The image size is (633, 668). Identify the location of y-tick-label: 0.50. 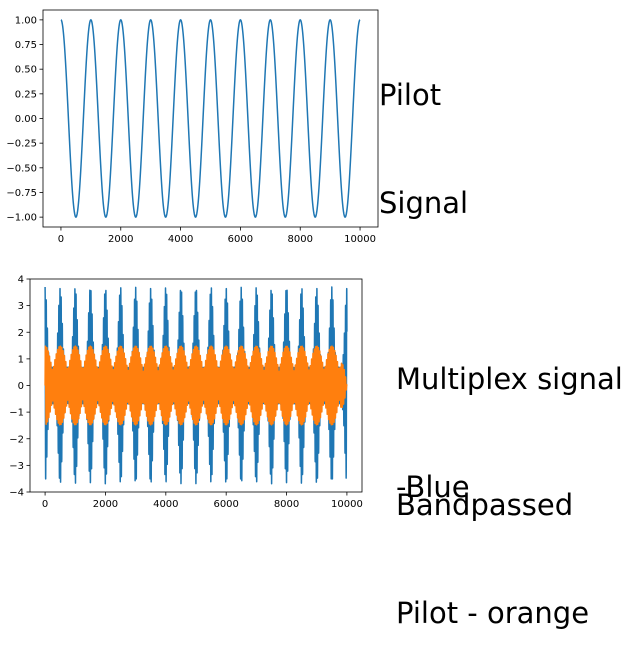
(26, 70).